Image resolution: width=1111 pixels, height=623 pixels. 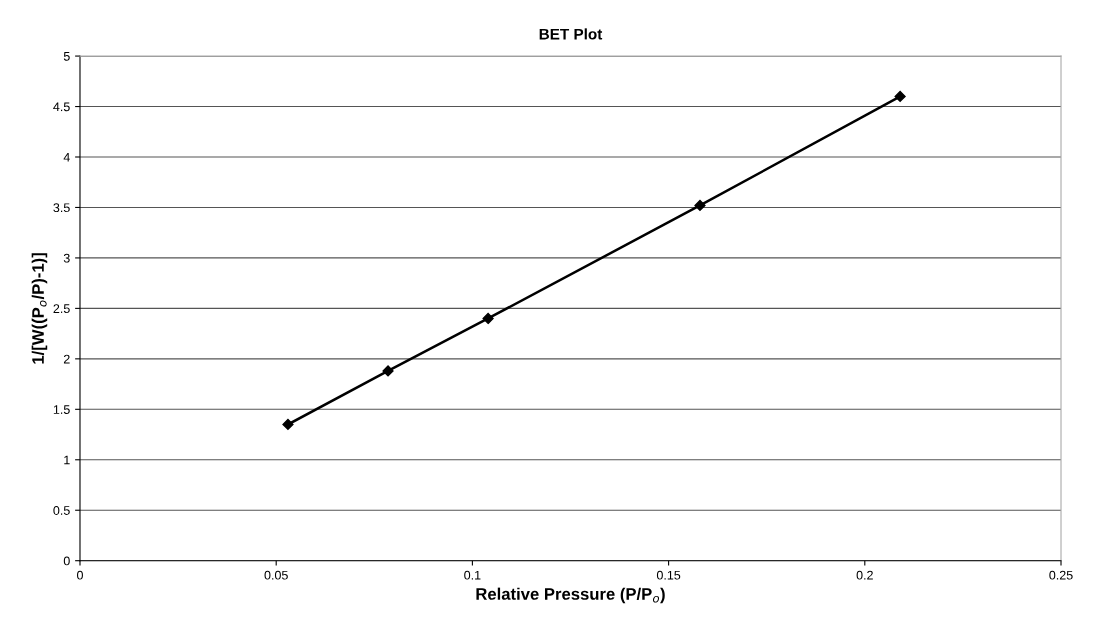 What do you see at coordinates (61, 309) in the screenshot?
I see `y-tick-label: 2.5` at bounding box center [61, 309].